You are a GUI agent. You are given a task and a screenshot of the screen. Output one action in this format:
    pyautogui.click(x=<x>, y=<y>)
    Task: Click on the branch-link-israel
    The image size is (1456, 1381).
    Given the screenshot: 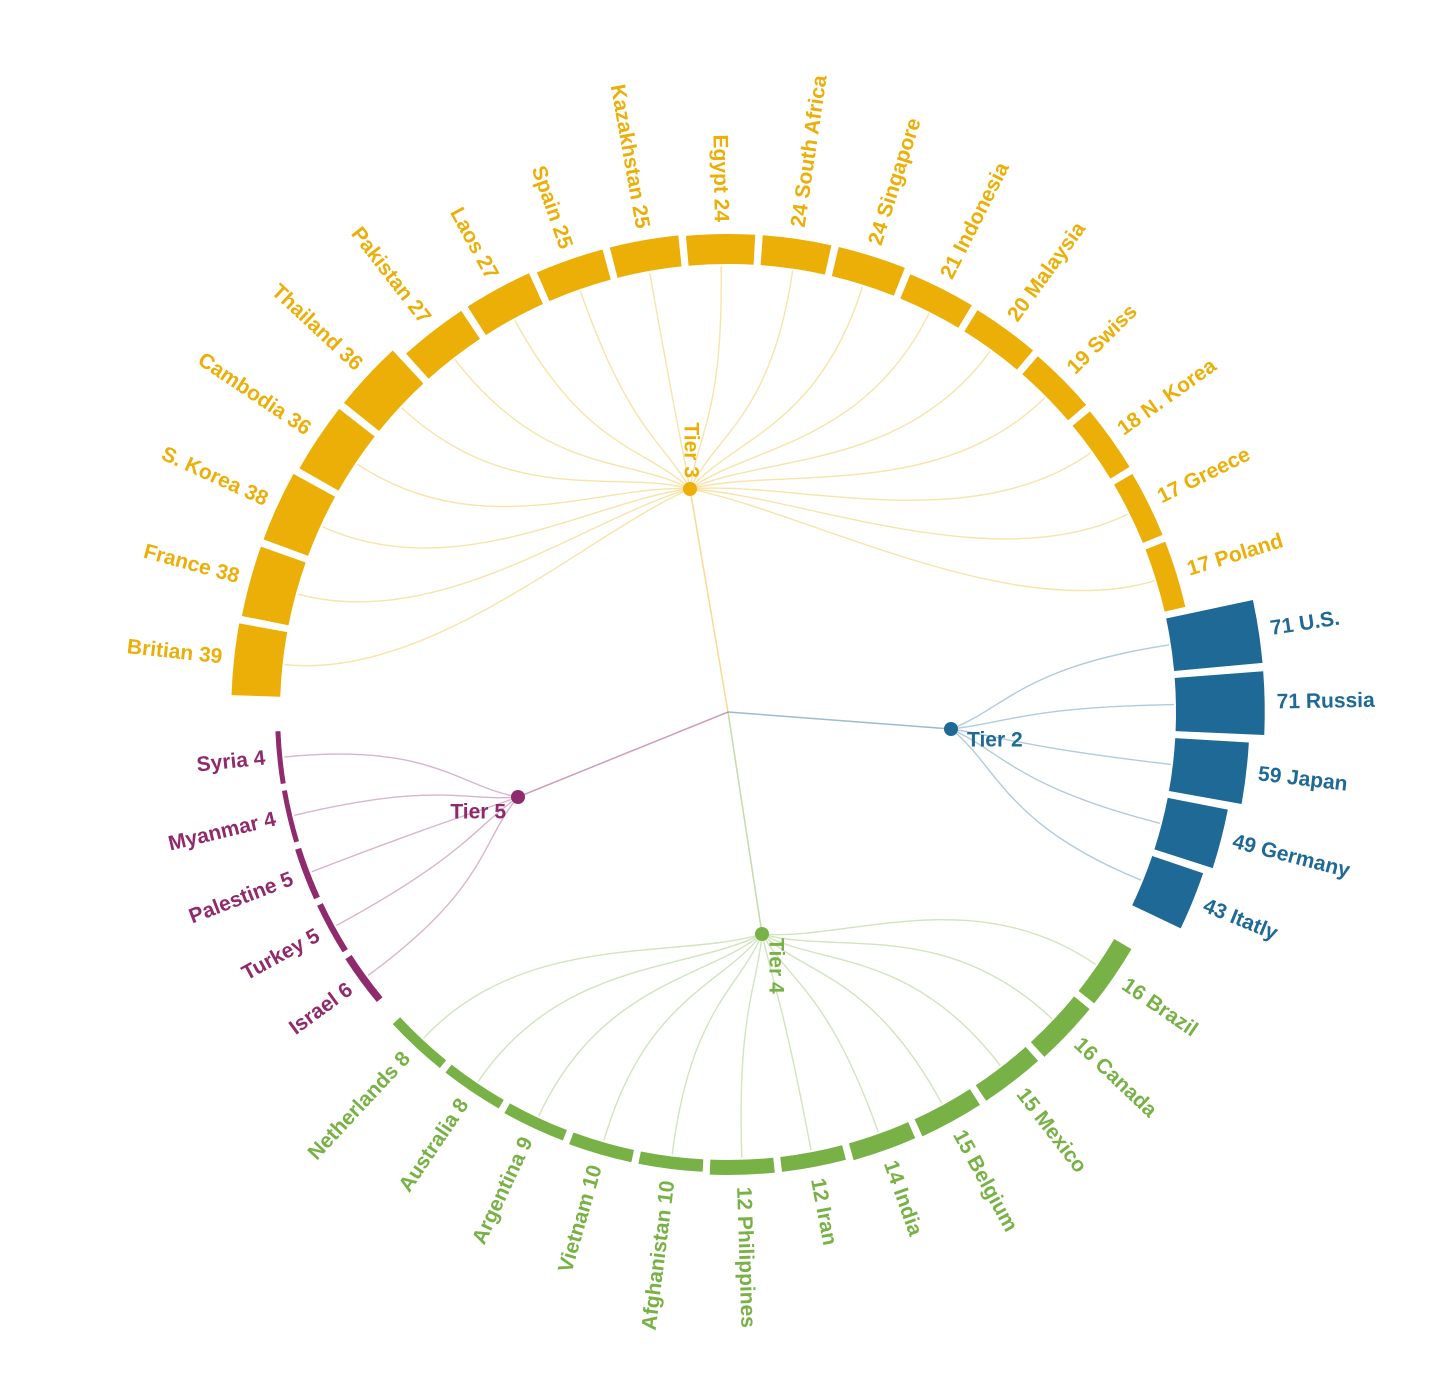 What is the action you would take?
    pyautogui.click(x=443, y=886)
    